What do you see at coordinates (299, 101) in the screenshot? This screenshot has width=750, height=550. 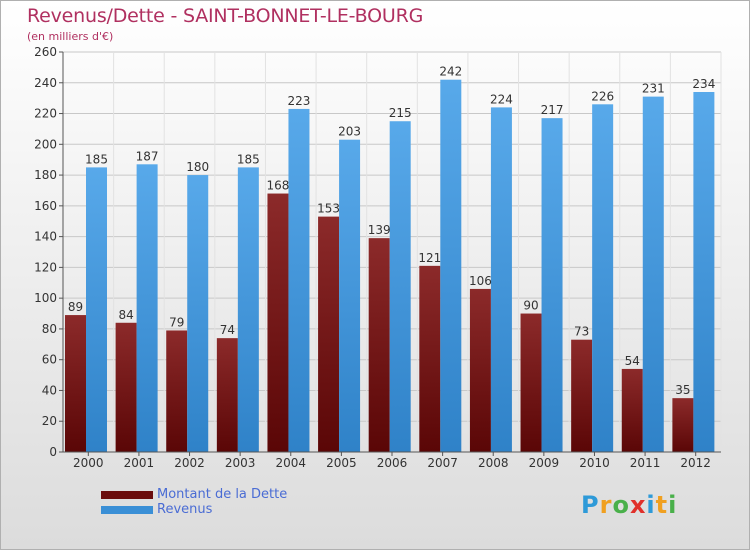 I see `data-label-revenue-2004: 223` at bounding box center [299, 101].